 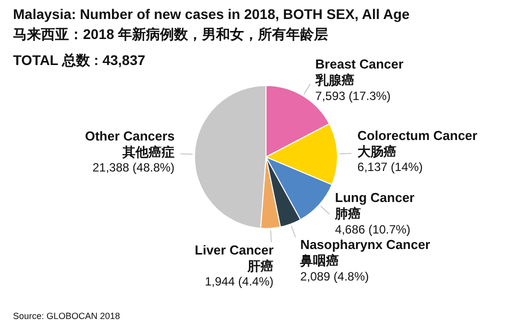 What do you see at coordinates (374, 206) in the screenshot?
I see `slice-label: Lung Cancer 肺癌` at bounding box center [374, 206].